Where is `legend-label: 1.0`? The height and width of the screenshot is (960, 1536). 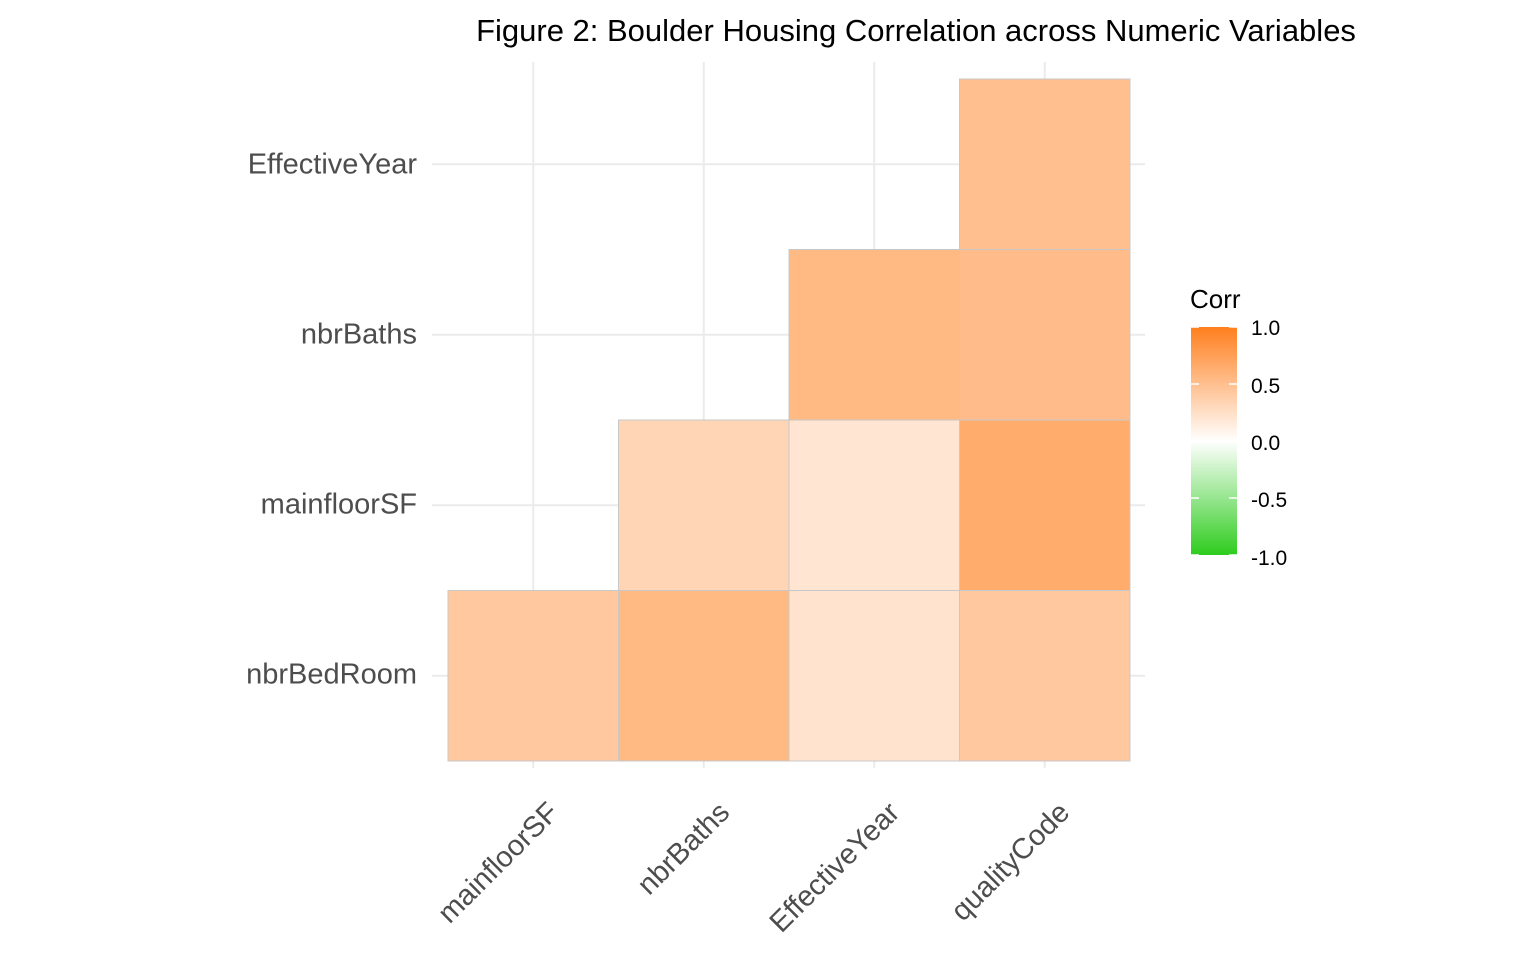
legend-label: 1.0 is located at coordinates (1265, 328).